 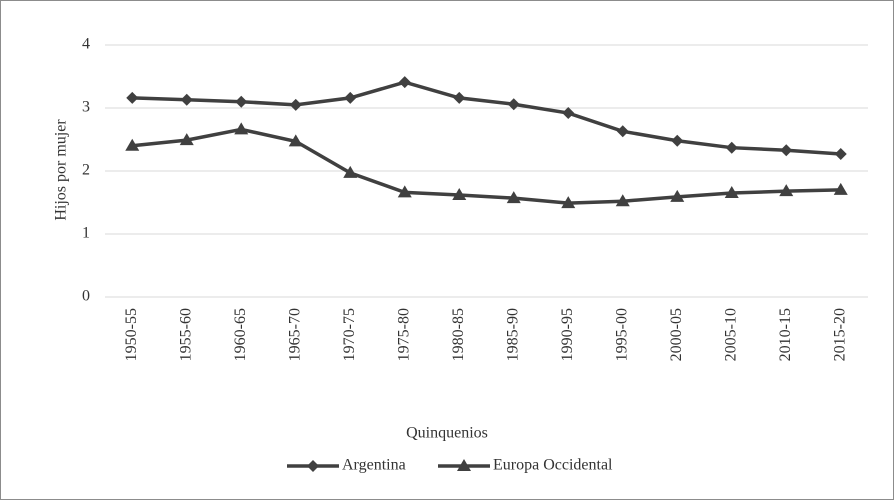 What do you see at coordinates (512, 334) in the screenshot?
I see `x-tick-label: 1985-90` at bounding box center [512, 334].